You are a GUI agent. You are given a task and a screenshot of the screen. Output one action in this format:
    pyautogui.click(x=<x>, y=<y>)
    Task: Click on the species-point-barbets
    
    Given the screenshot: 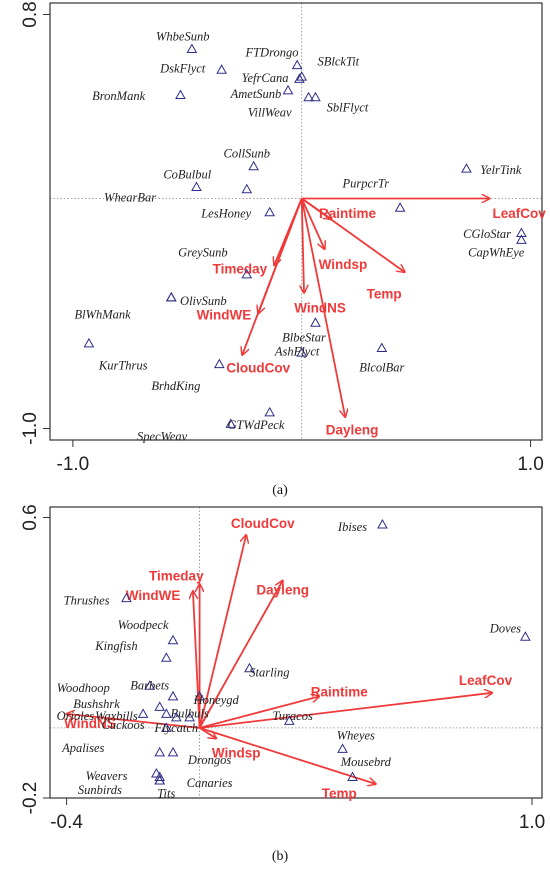 What is the action you would take?
    pyautogui.click(x=173, y=695)
    